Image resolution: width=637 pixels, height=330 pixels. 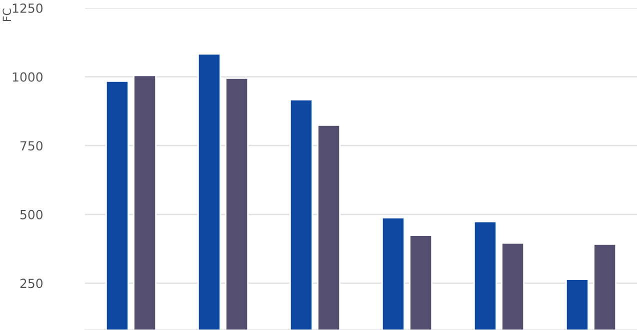 I want to click on y-tick-label: 500, so click(x=31, y=215).